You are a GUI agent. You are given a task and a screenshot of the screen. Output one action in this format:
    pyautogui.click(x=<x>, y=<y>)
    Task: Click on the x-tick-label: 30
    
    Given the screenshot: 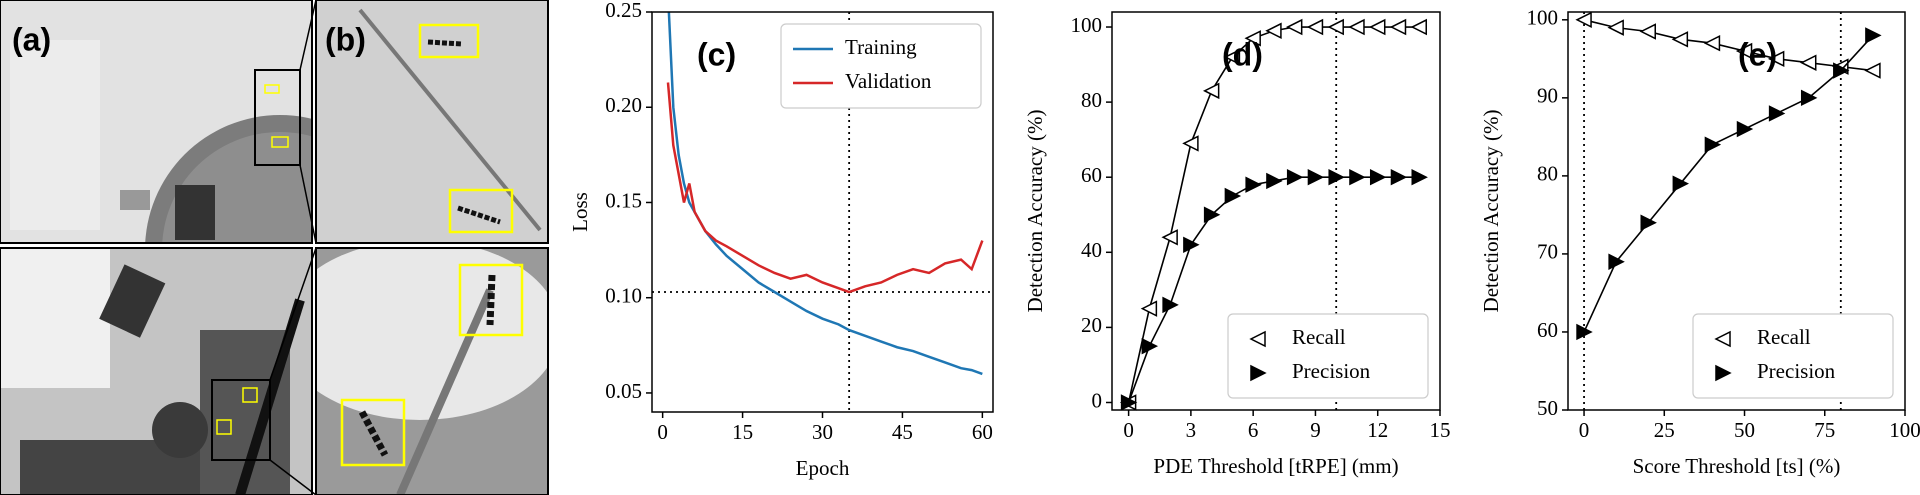 What is the action you would take?
    pyautogui.click(x=822, y=432)
    